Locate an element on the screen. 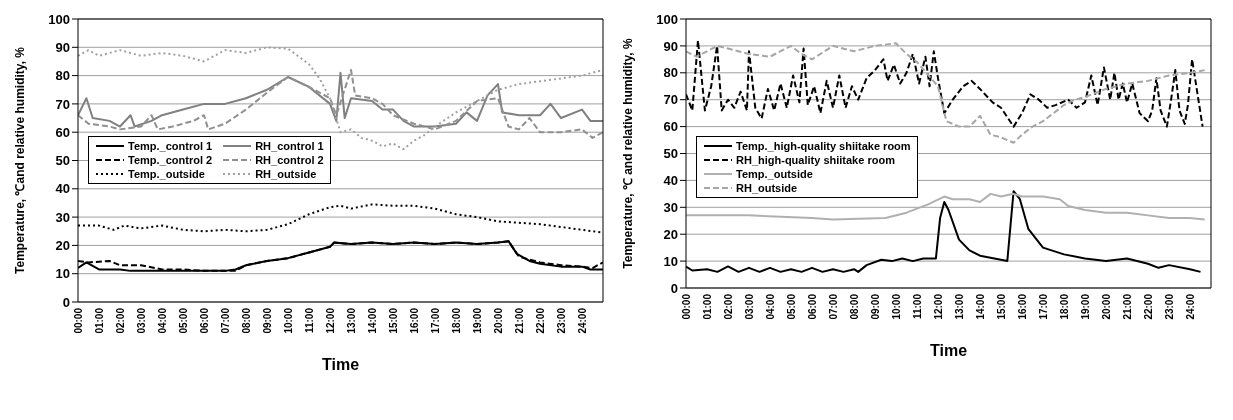  legend-label: RH_high-quality shiitake room is located at coordinates (815, 160).